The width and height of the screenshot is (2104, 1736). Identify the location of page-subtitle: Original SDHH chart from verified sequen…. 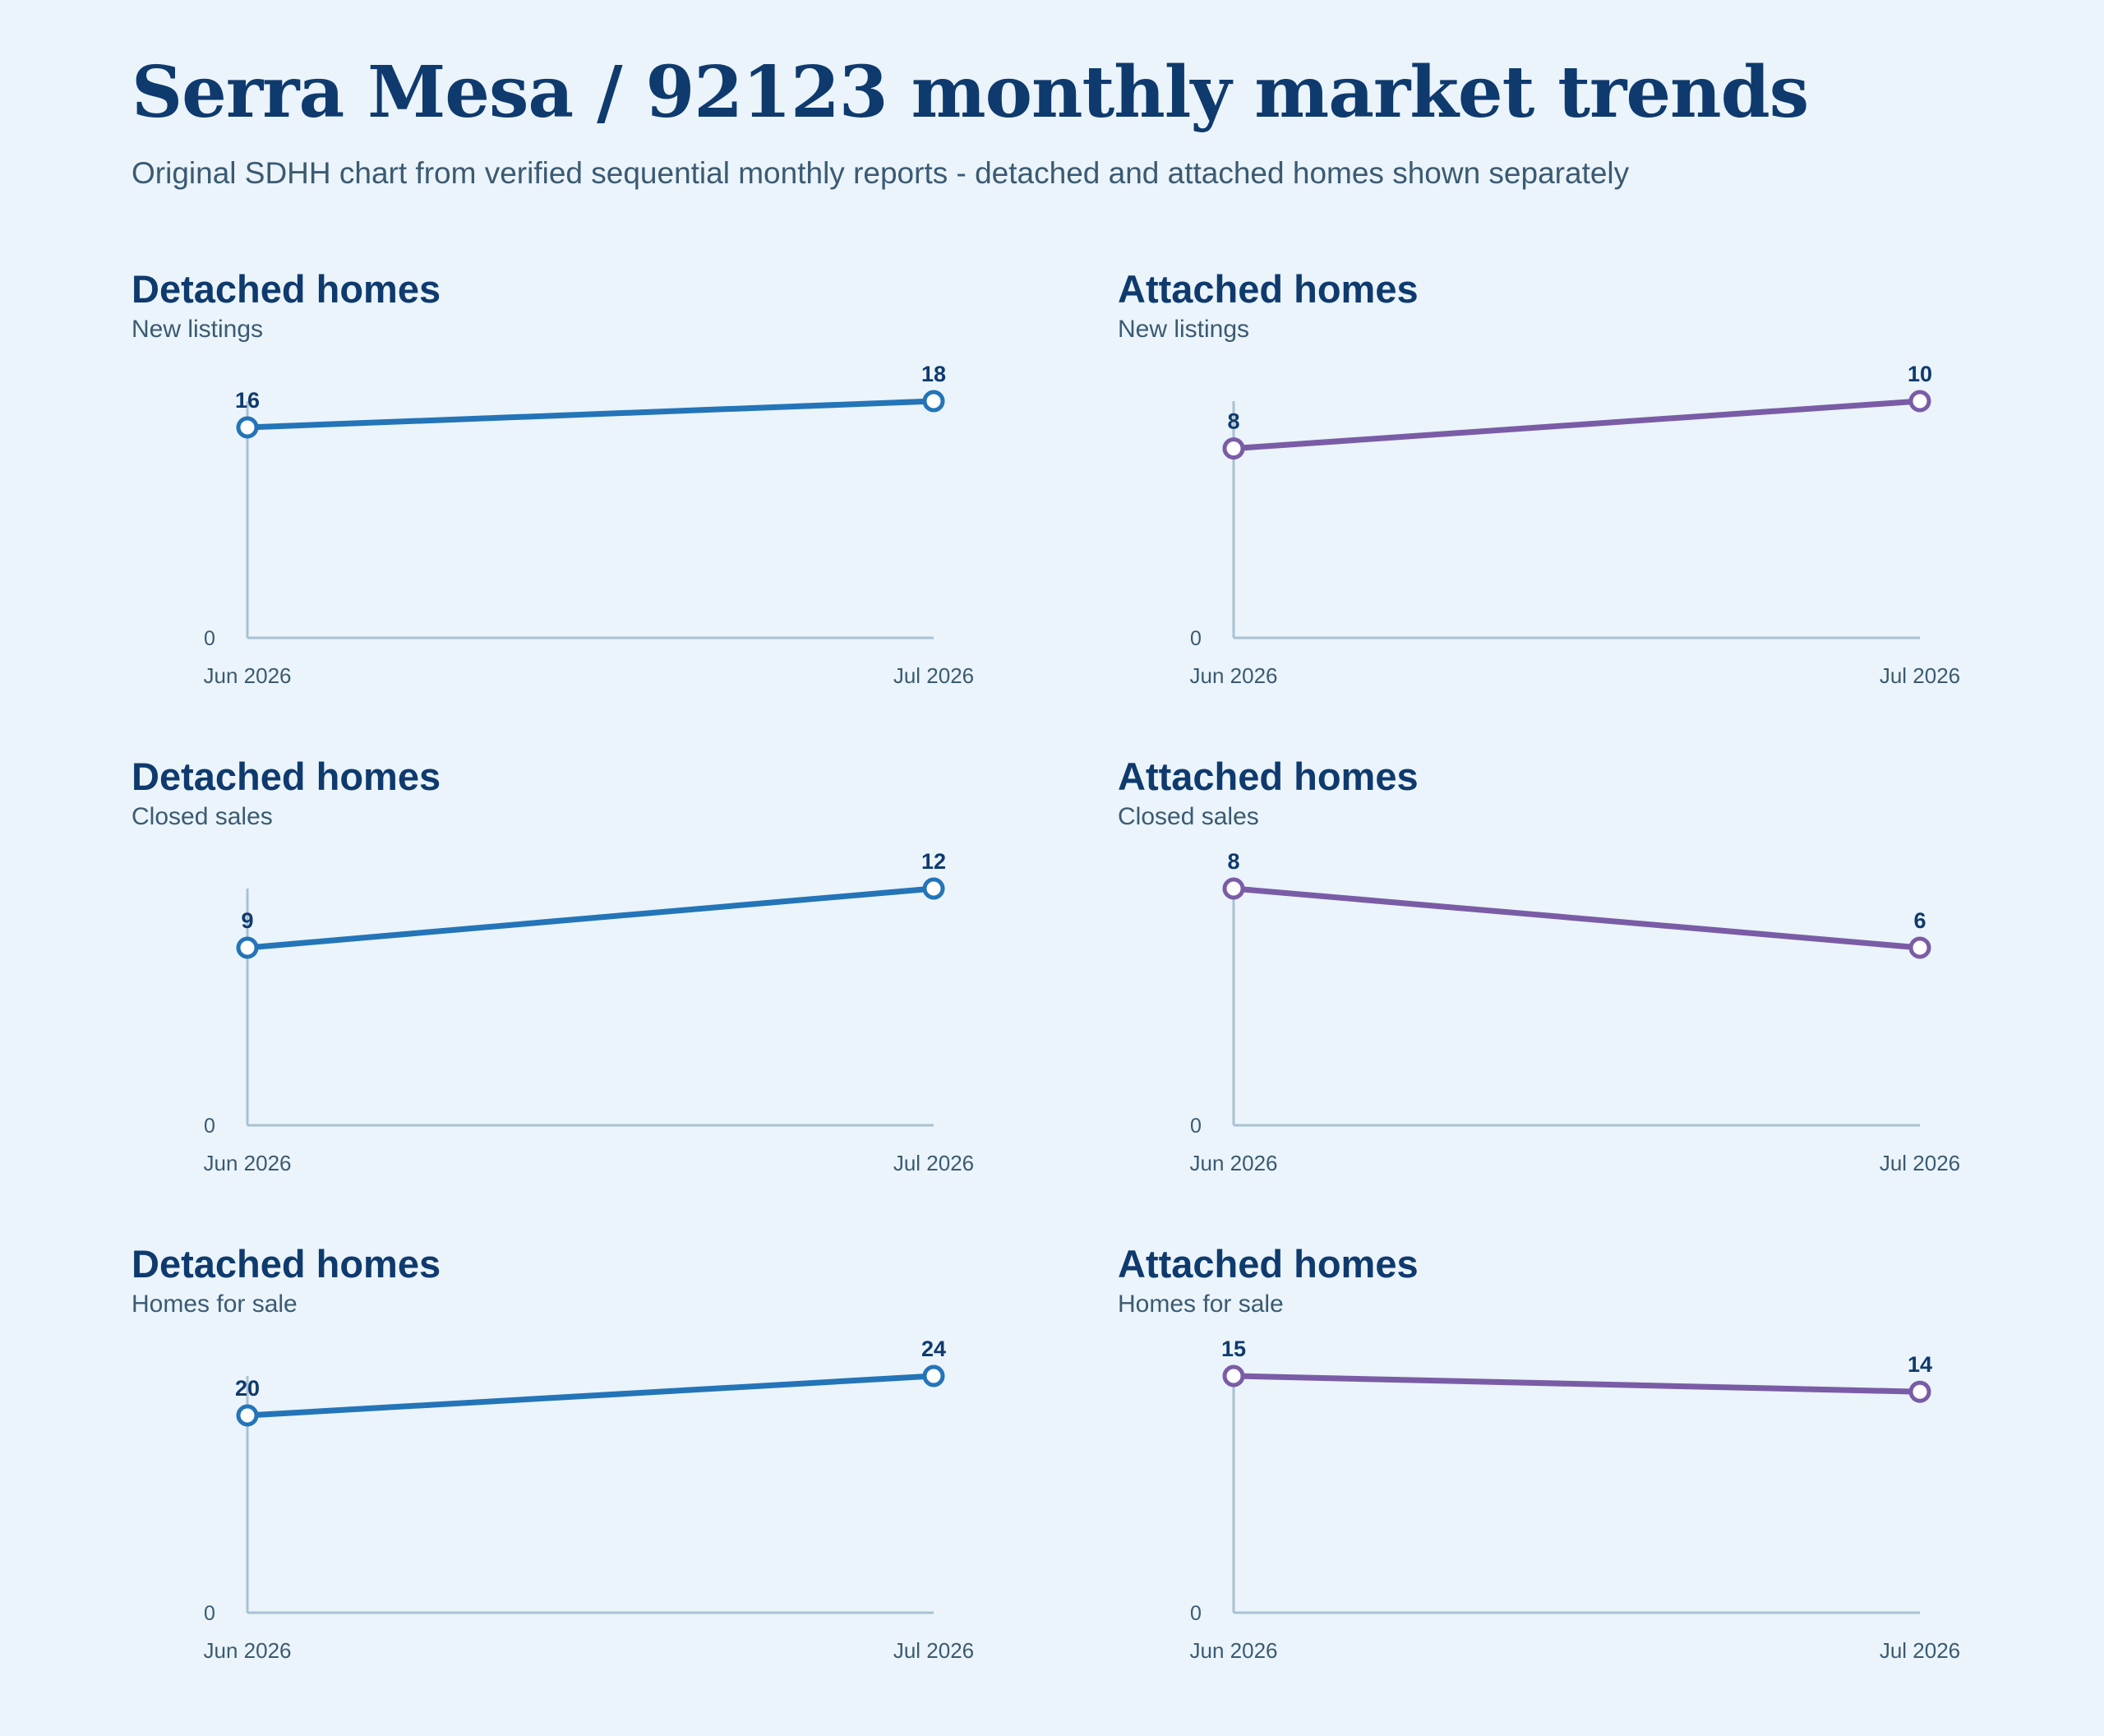
(881, 173).